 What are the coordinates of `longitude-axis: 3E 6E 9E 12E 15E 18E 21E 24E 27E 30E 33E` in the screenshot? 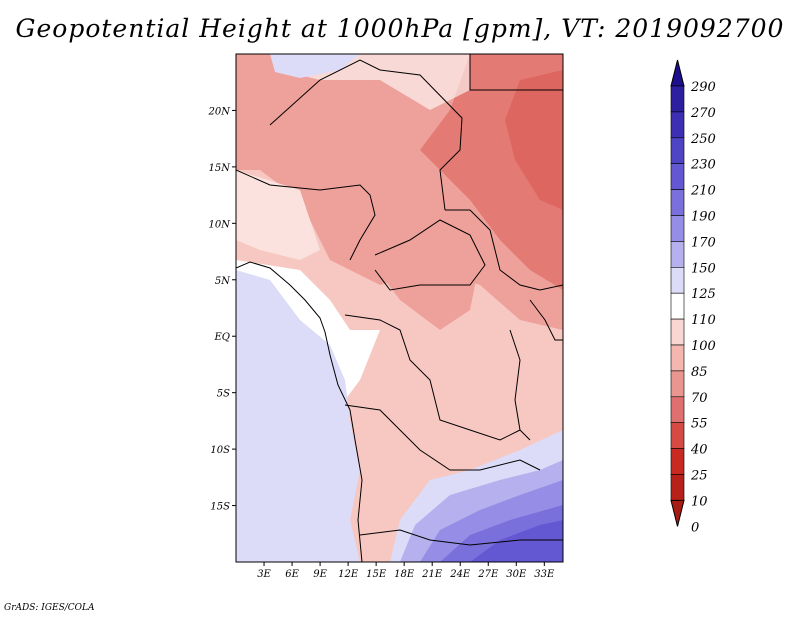 It's located at (406, 571).